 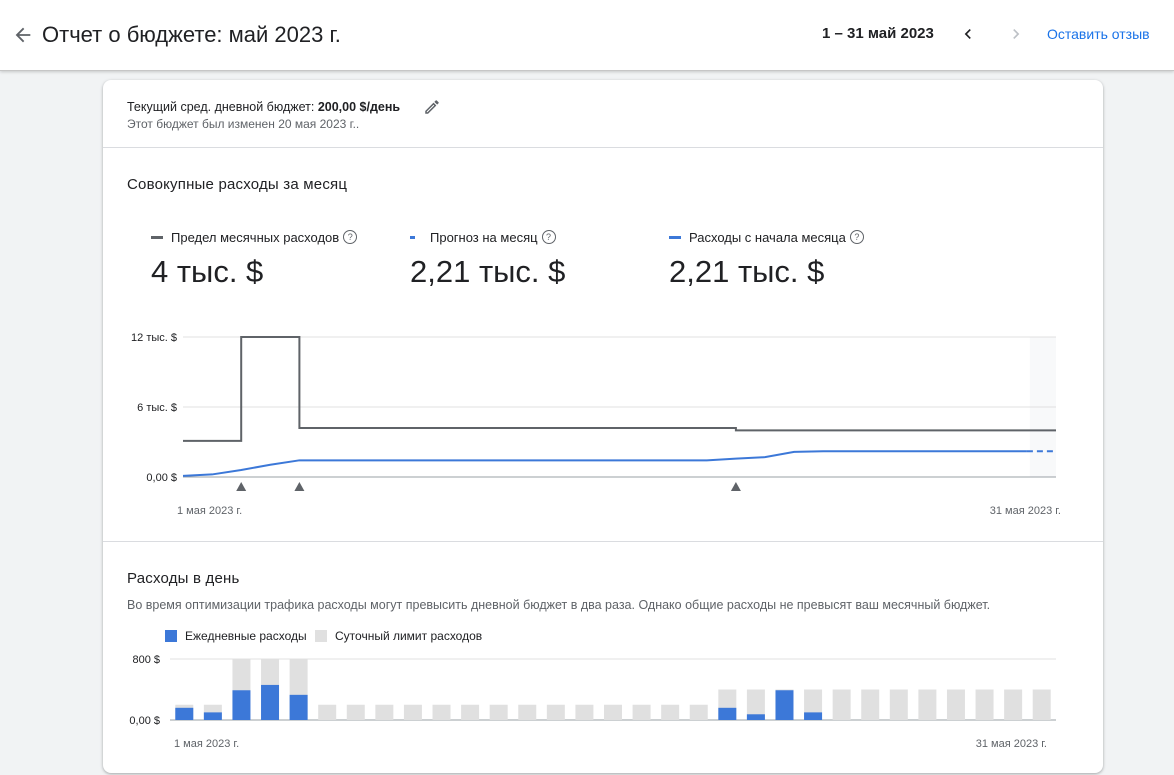 I want to click on legend-label: Ежедневные расходы, so click(x=246, y=636).